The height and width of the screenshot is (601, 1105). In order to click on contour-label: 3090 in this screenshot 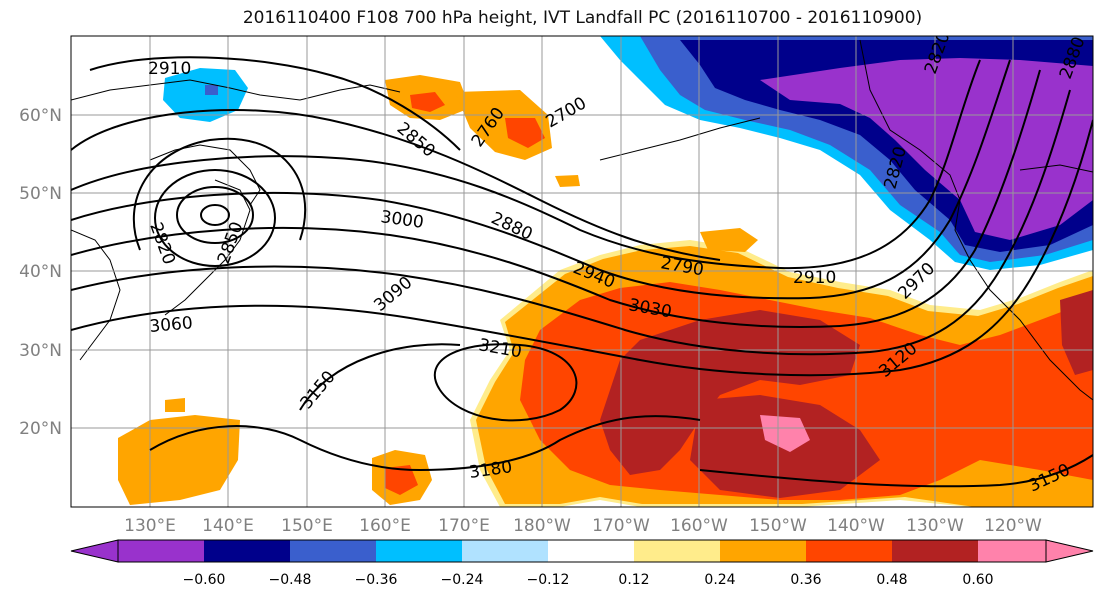, I will do `click(393, 294)`.